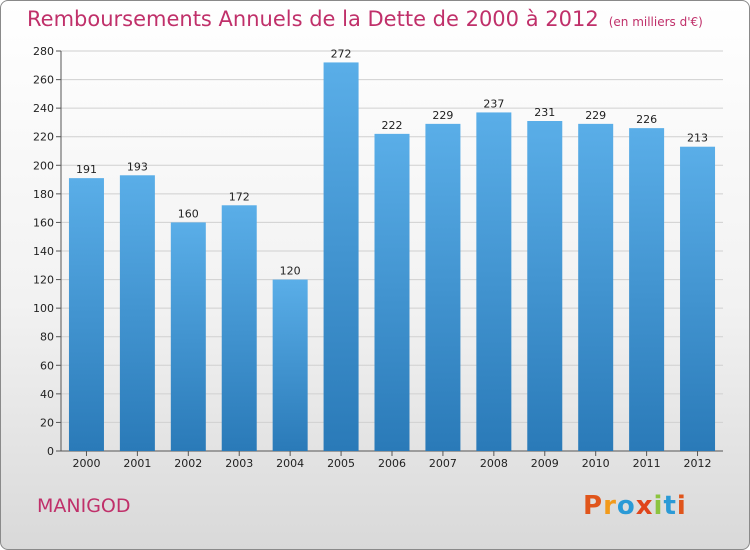 This screenshot has width=750, height=550. I want to click on x-tick-label: 2012, so click(698, 463).